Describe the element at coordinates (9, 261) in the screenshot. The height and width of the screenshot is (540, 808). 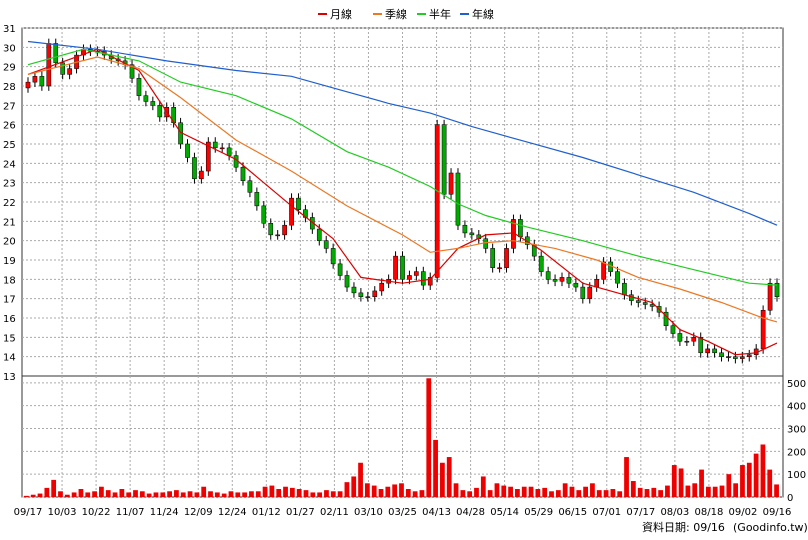
I see `price-tick-label: 19` at that location.